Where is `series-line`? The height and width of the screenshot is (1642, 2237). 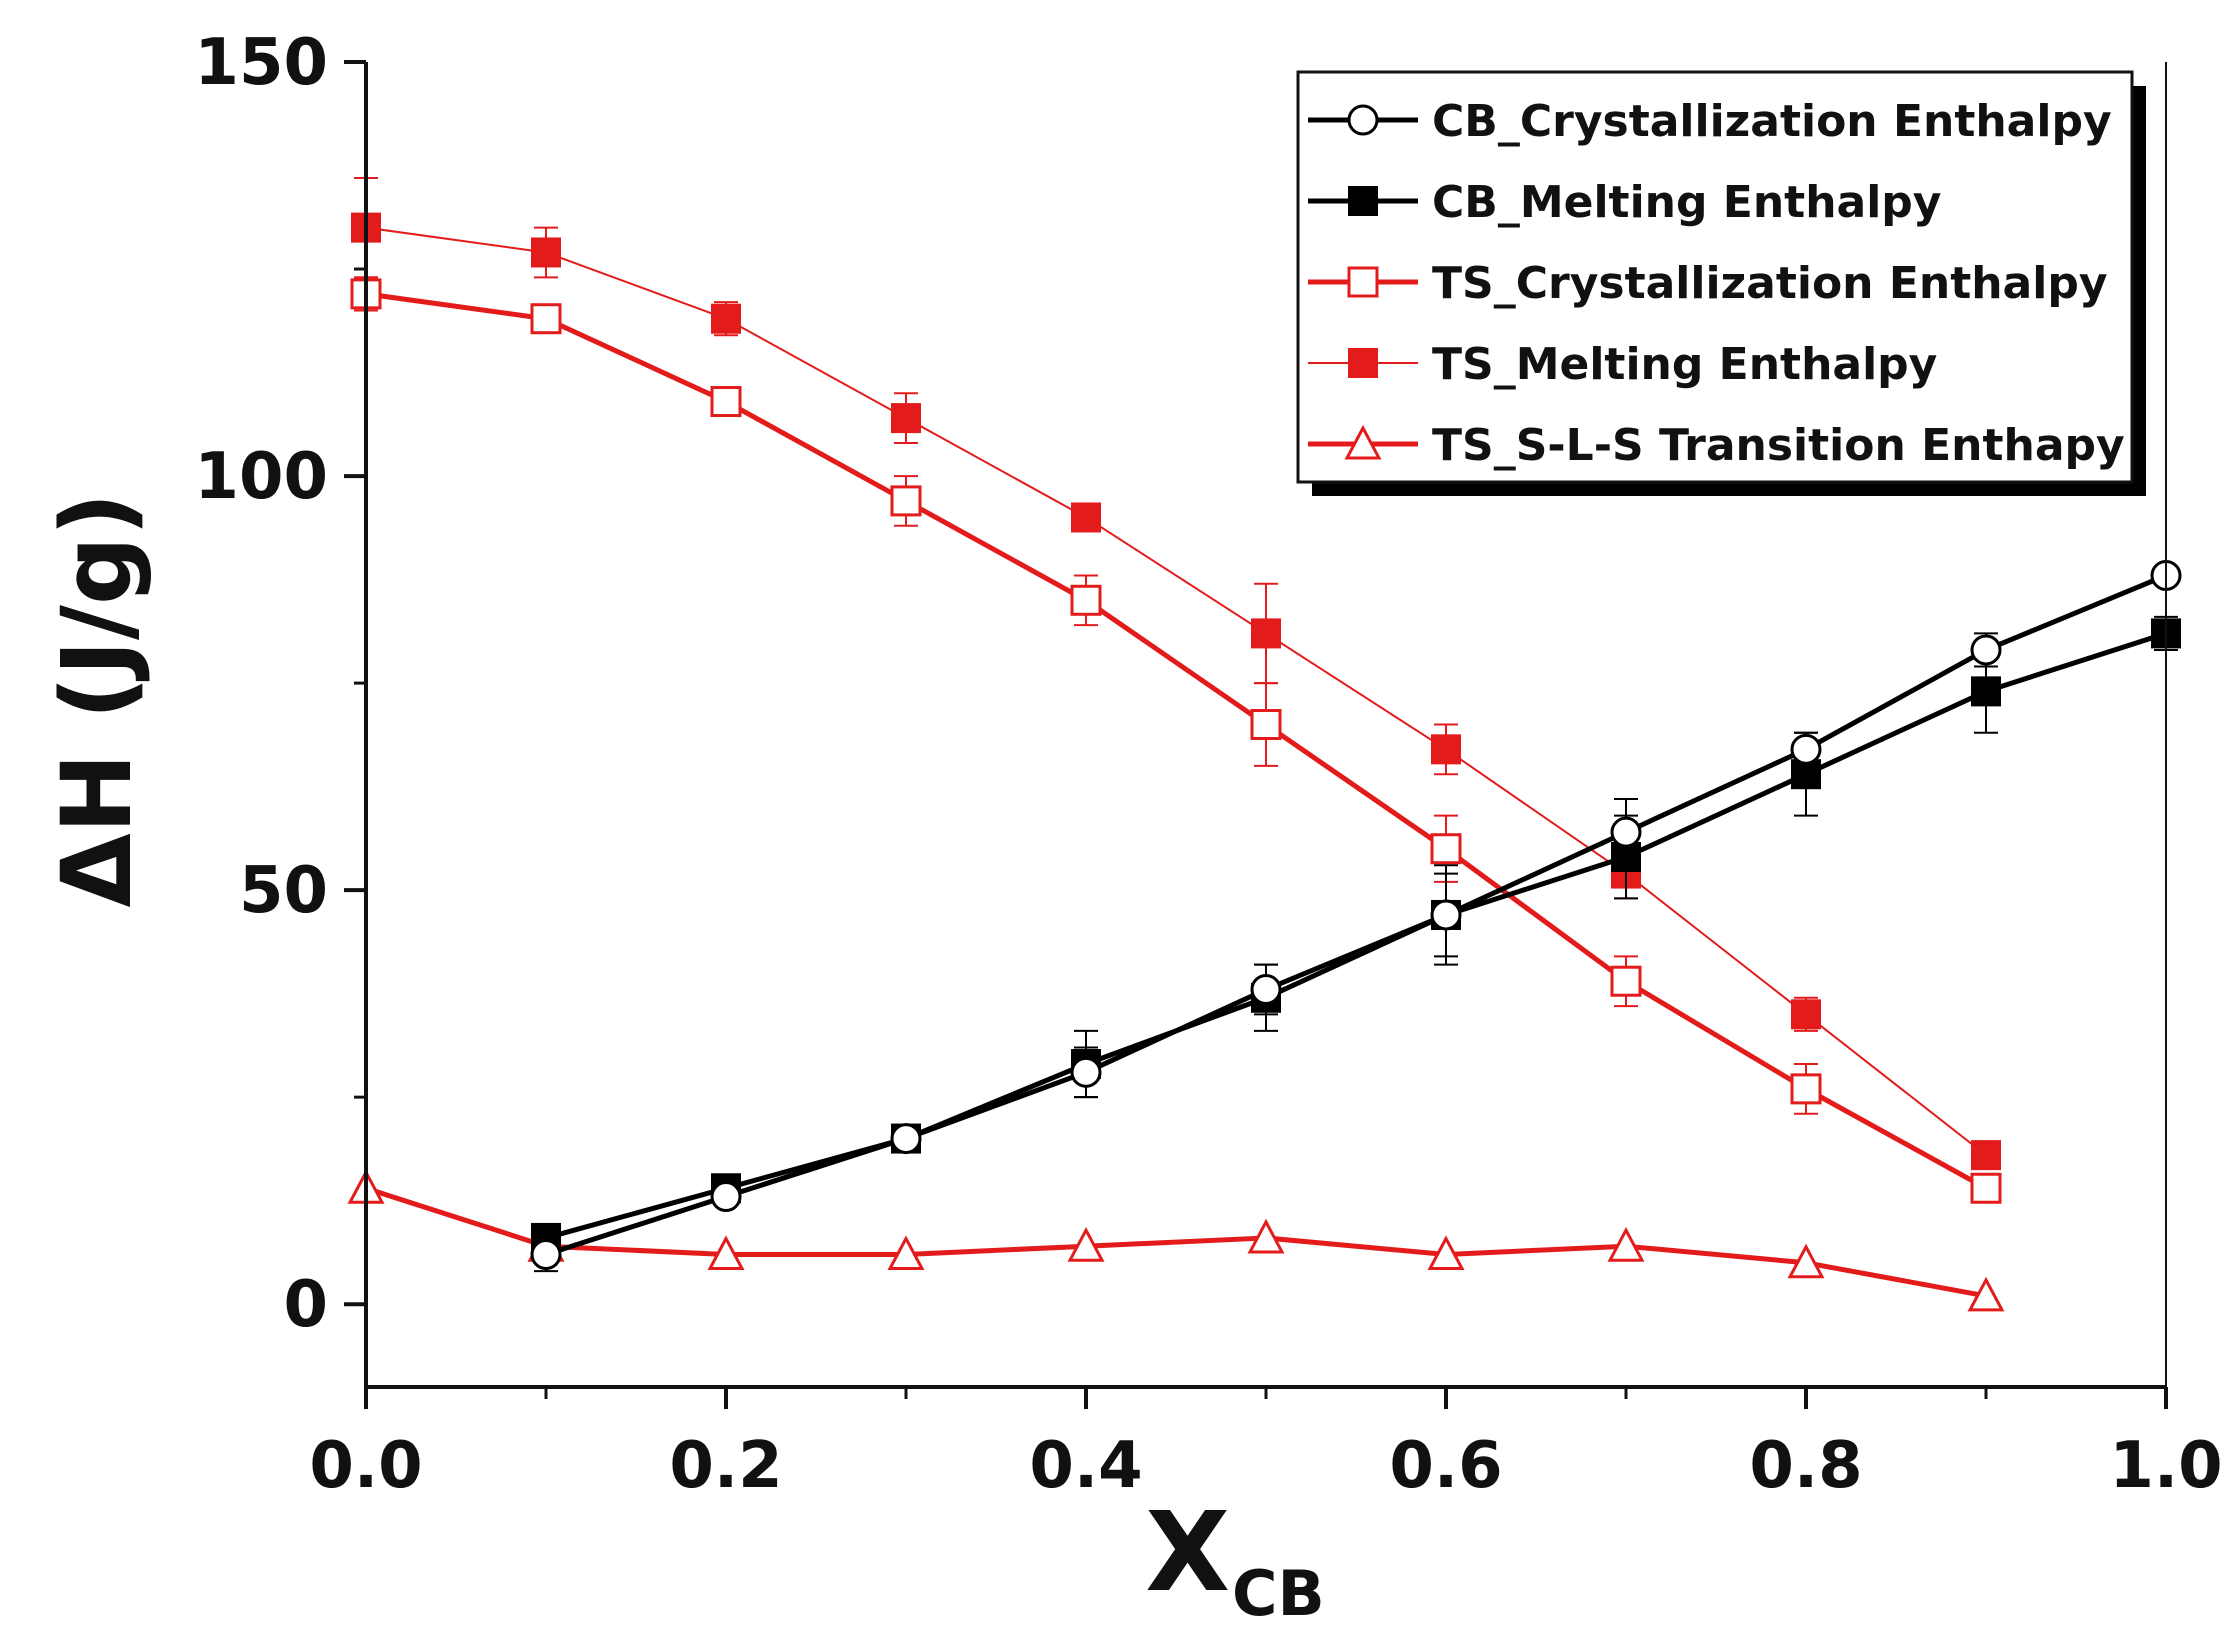 series-line is located at coordinates (1176, 1242).